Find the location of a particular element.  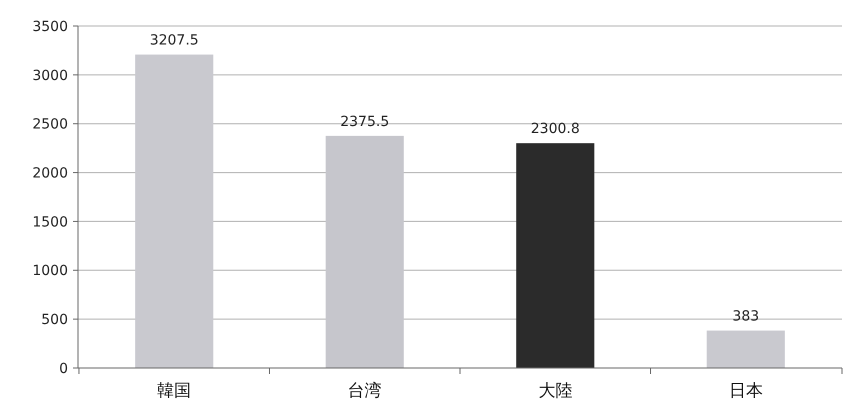

y-tick-label: 1500 is located at coordinates (50, 222).